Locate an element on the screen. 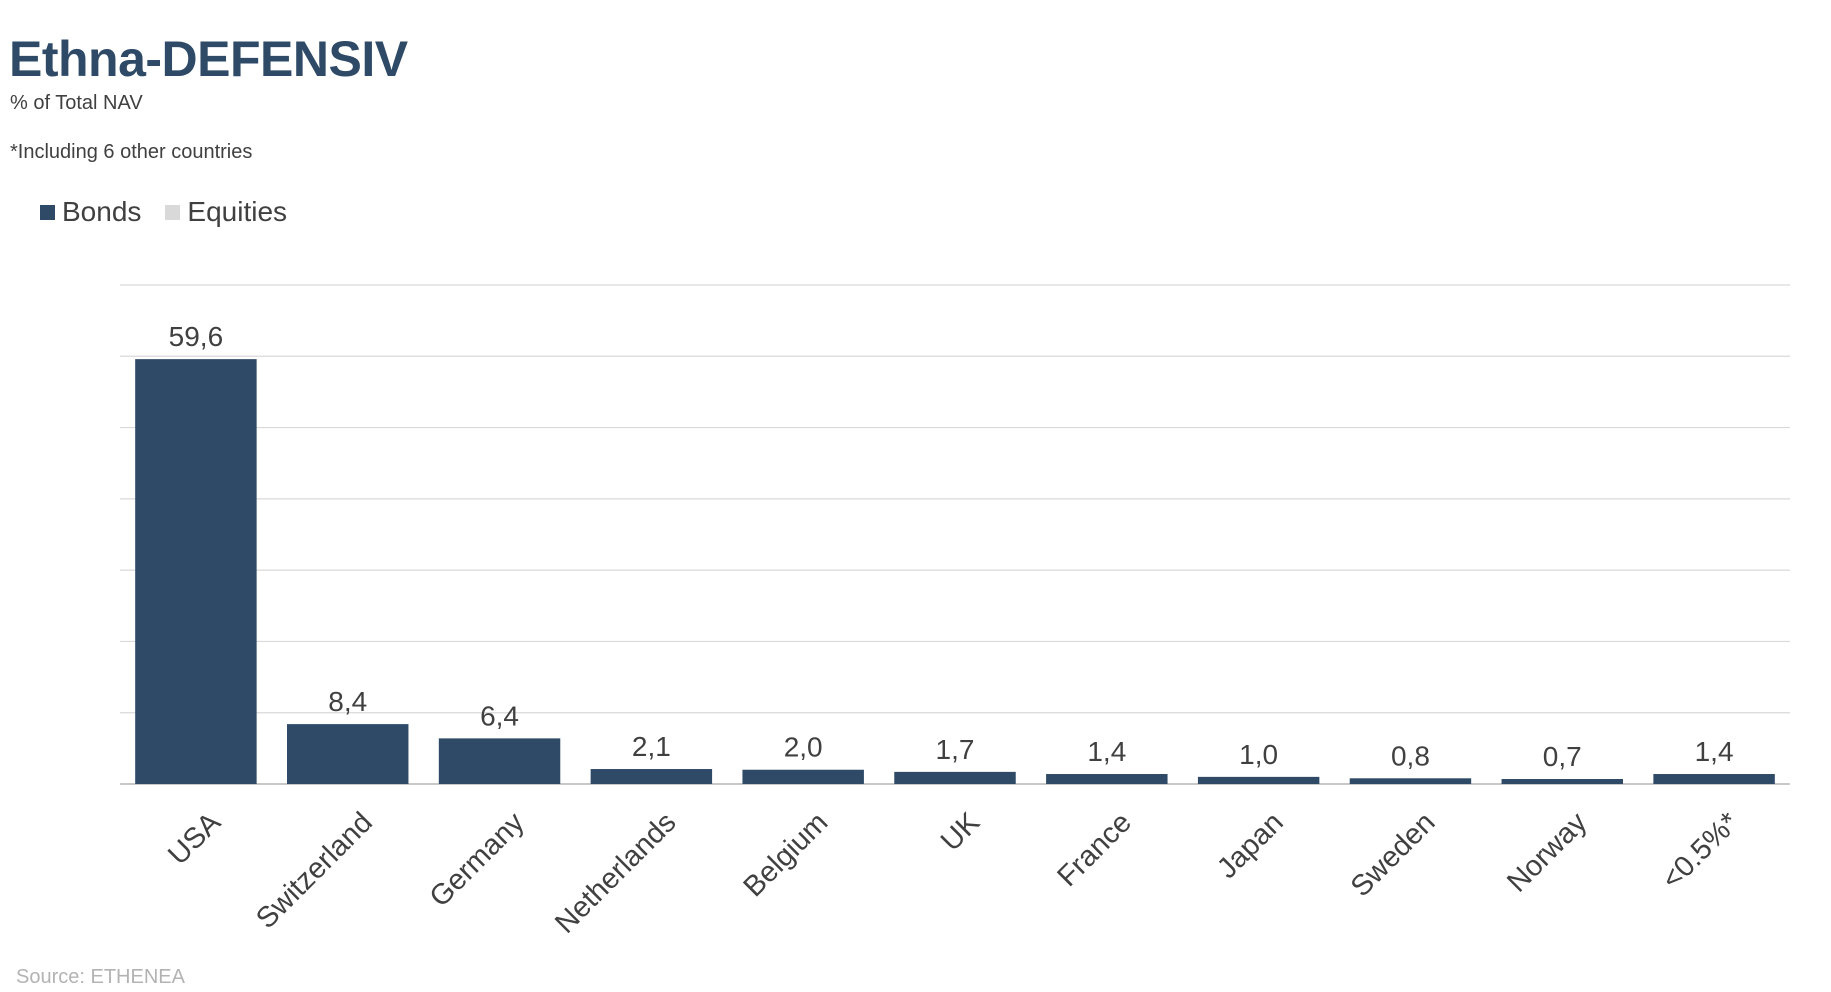 This screenshot has width=1831, height=992. data-label-0: 59,6 is located at coordinates (196, 336).